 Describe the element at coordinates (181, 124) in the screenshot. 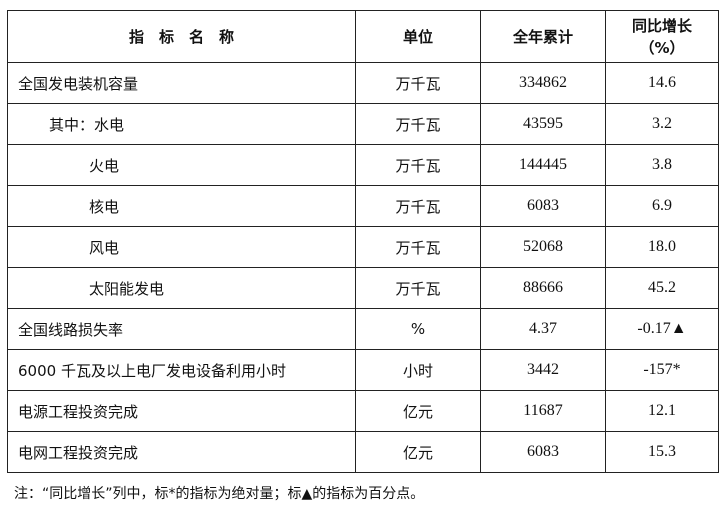

I see `row-name: 其中：水电` at that location.